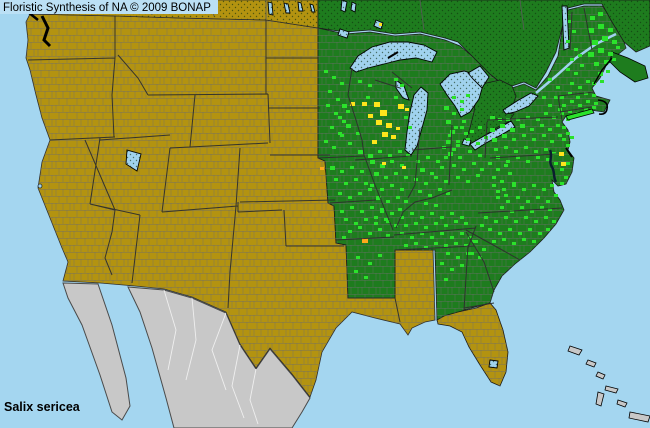 The image size is (650, 428). What do you see at coordinates (211, 357) in the screenshot?
I see `mexico-state-lines` at bounding box center [211, 357].